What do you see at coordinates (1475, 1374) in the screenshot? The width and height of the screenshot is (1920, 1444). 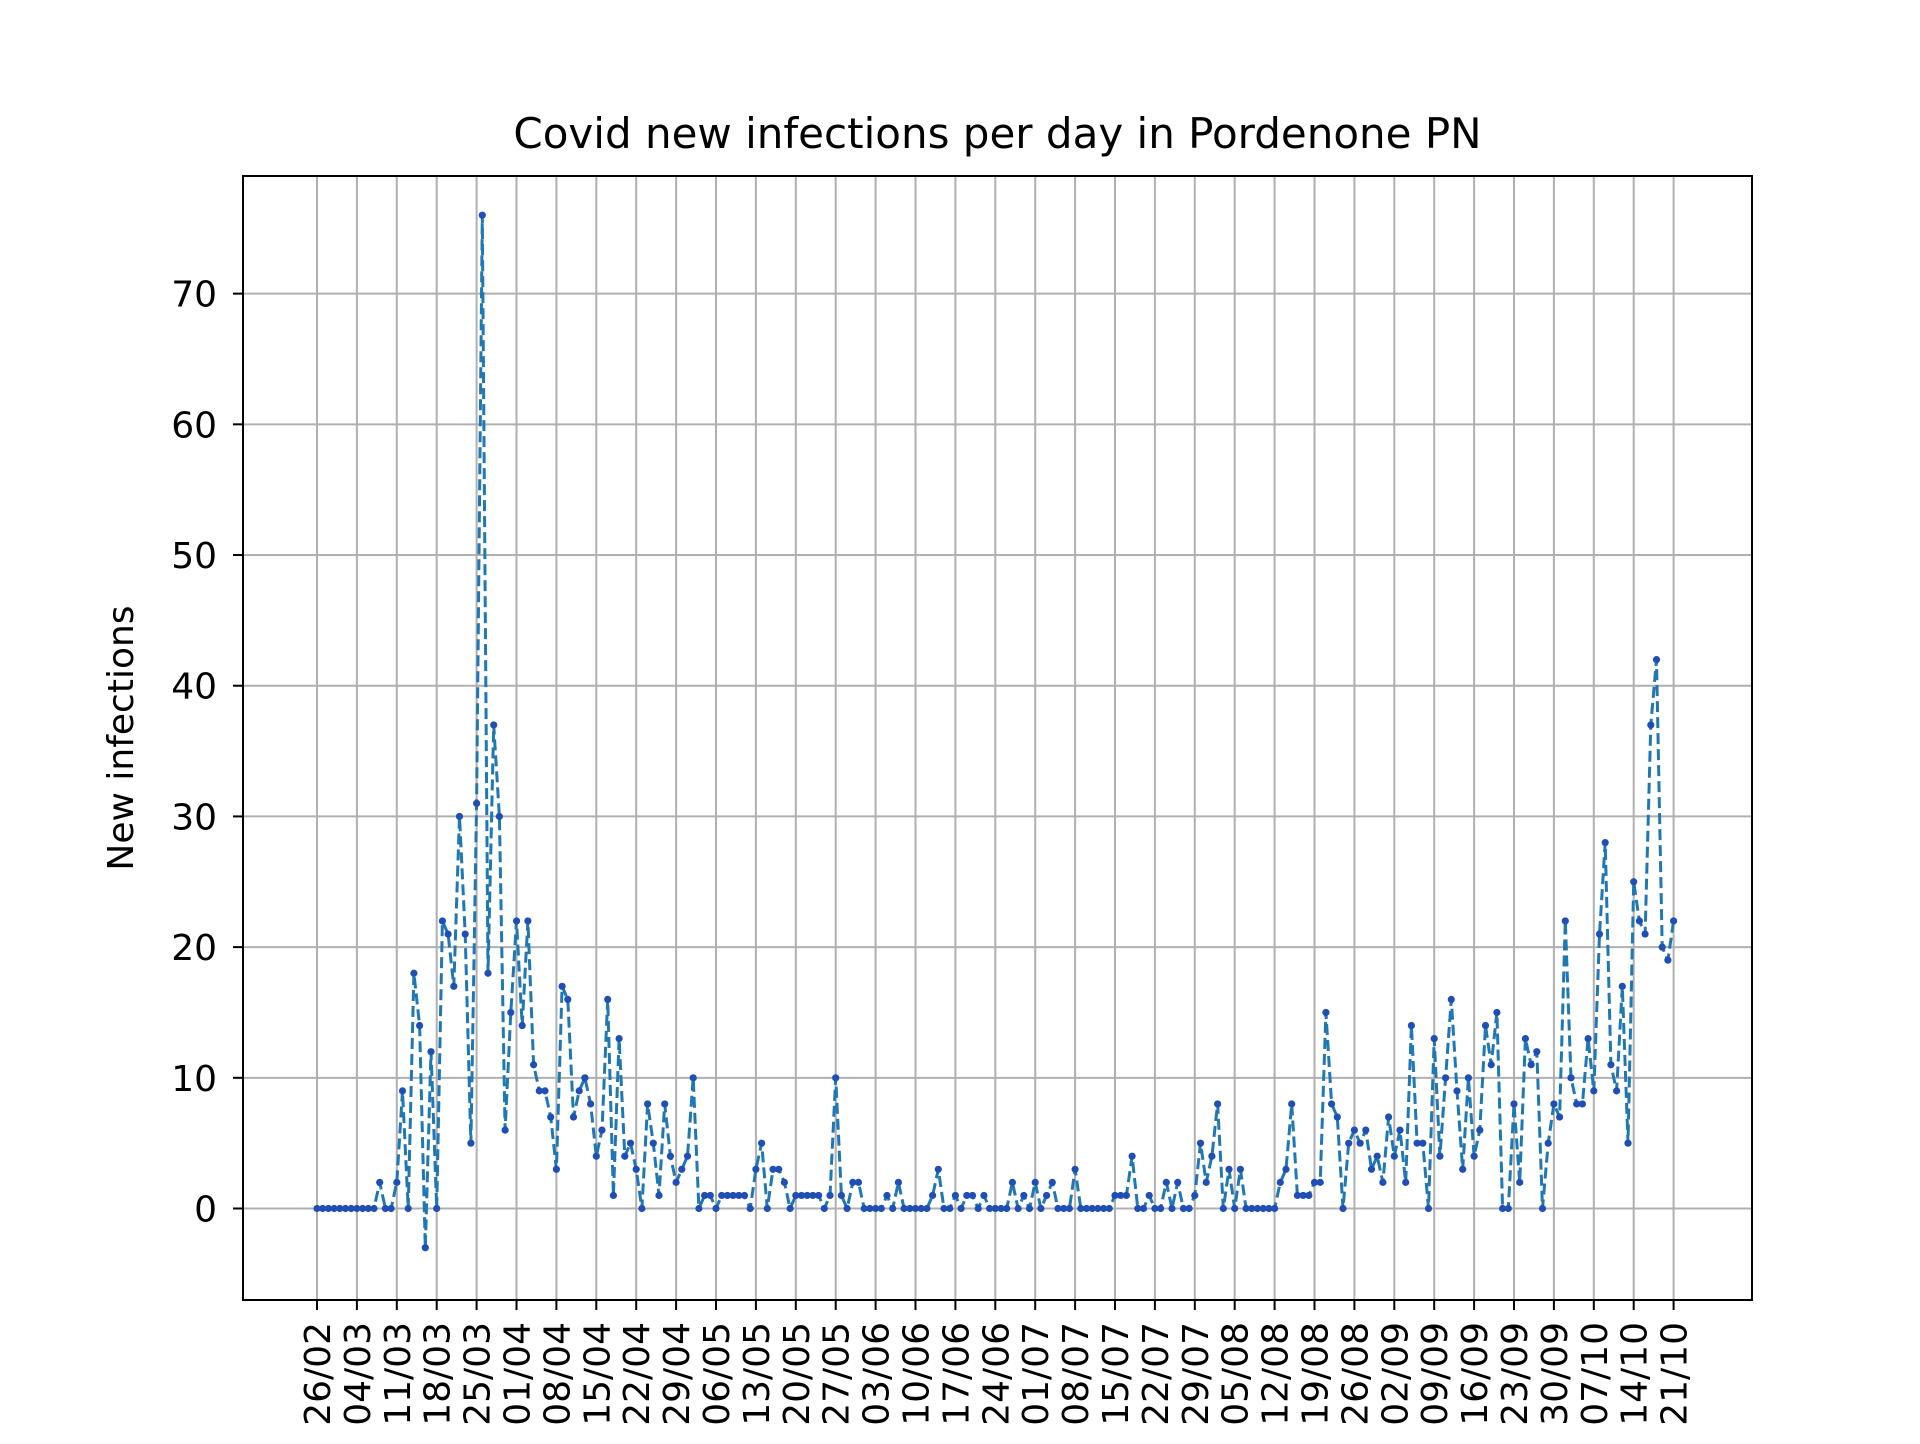 I see `x-tick-label: 16/09` at bounding box center [1475, 1374].